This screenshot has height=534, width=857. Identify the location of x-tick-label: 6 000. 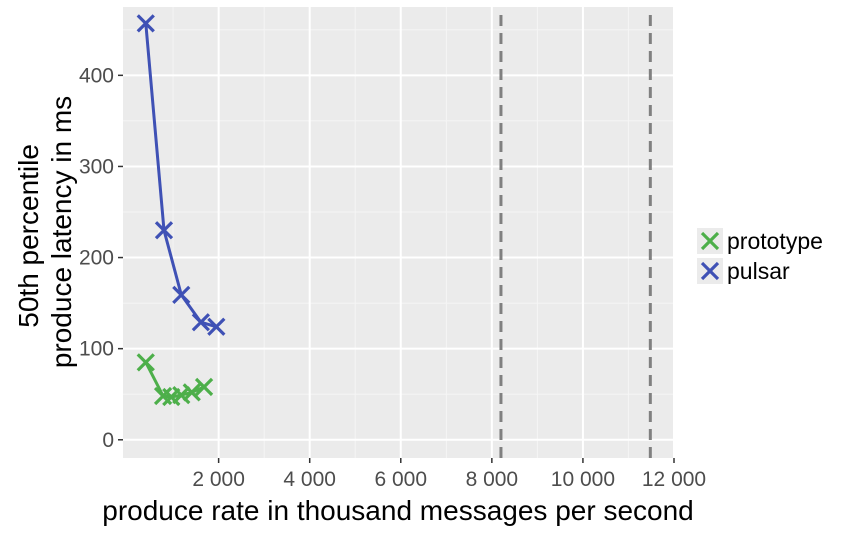
(400, 479).